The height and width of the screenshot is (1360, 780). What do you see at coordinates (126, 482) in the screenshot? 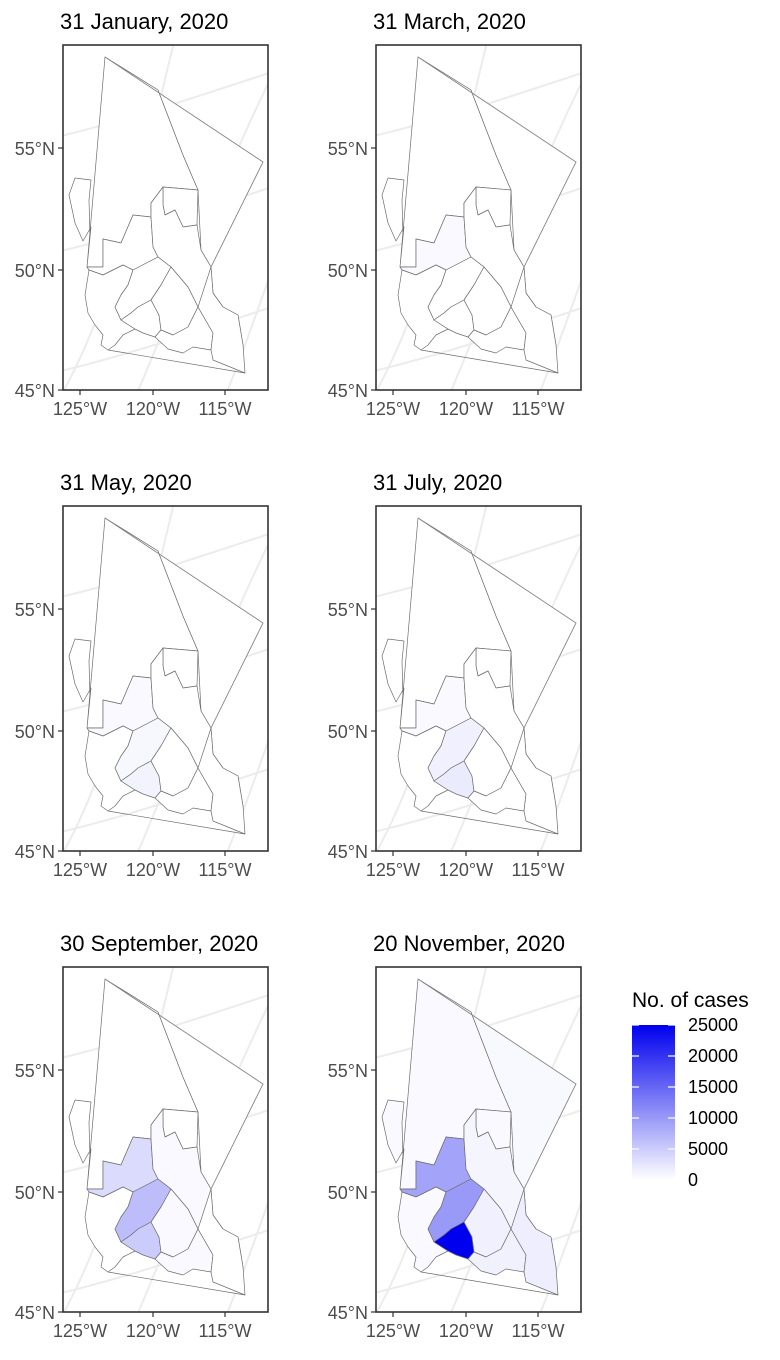
I see `panel-title: 31 May, 2020` at bounding box center [126, 482].